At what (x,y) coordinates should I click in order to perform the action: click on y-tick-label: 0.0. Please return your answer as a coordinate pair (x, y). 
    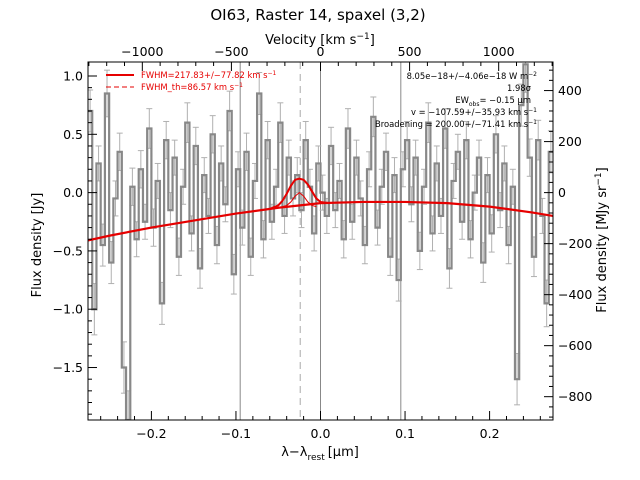
    Looking at the image, I should click on (73, 192).